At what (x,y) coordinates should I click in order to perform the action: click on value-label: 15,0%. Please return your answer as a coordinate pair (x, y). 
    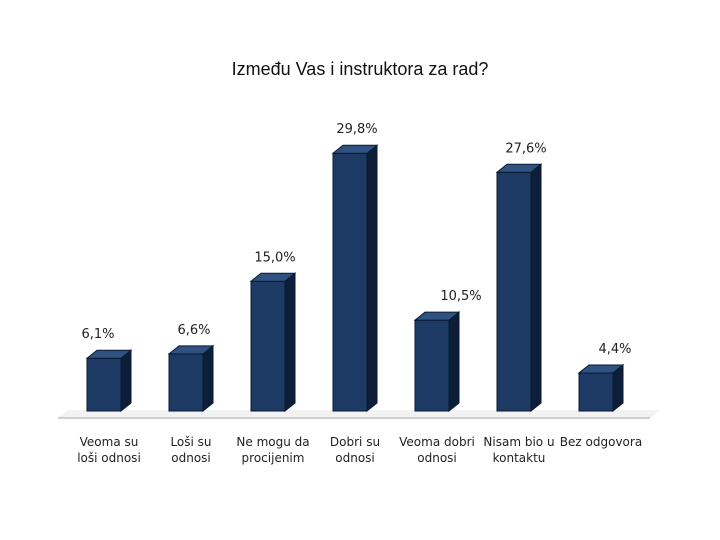
    Looking at the image, I should click on (274, 257).